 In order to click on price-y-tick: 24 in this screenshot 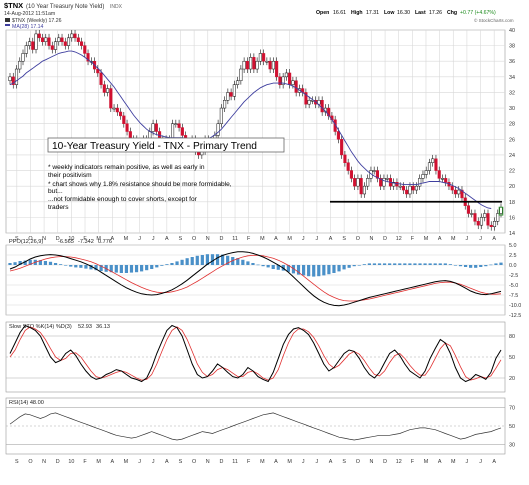, I will do `click(512, 156)`.